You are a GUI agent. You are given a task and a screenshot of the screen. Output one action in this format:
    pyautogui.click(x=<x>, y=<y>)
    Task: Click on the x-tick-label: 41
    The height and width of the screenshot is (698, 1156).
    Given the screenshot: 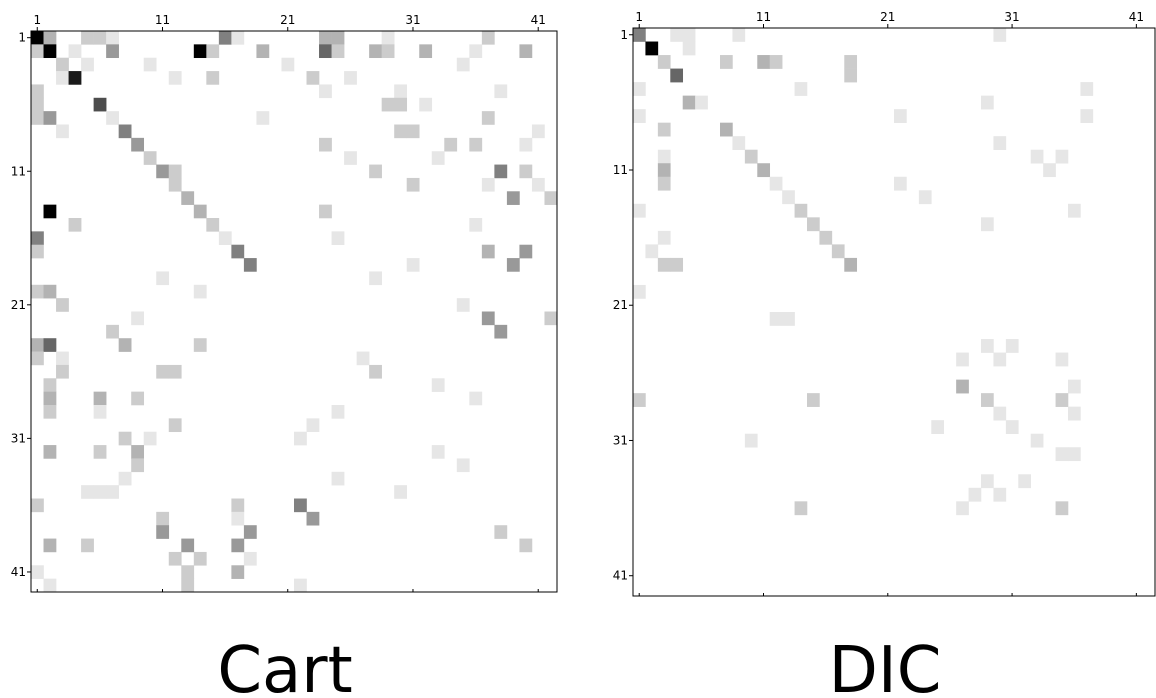 What is the action you would take?
    pyautogui.click(x=538, y=20)
    